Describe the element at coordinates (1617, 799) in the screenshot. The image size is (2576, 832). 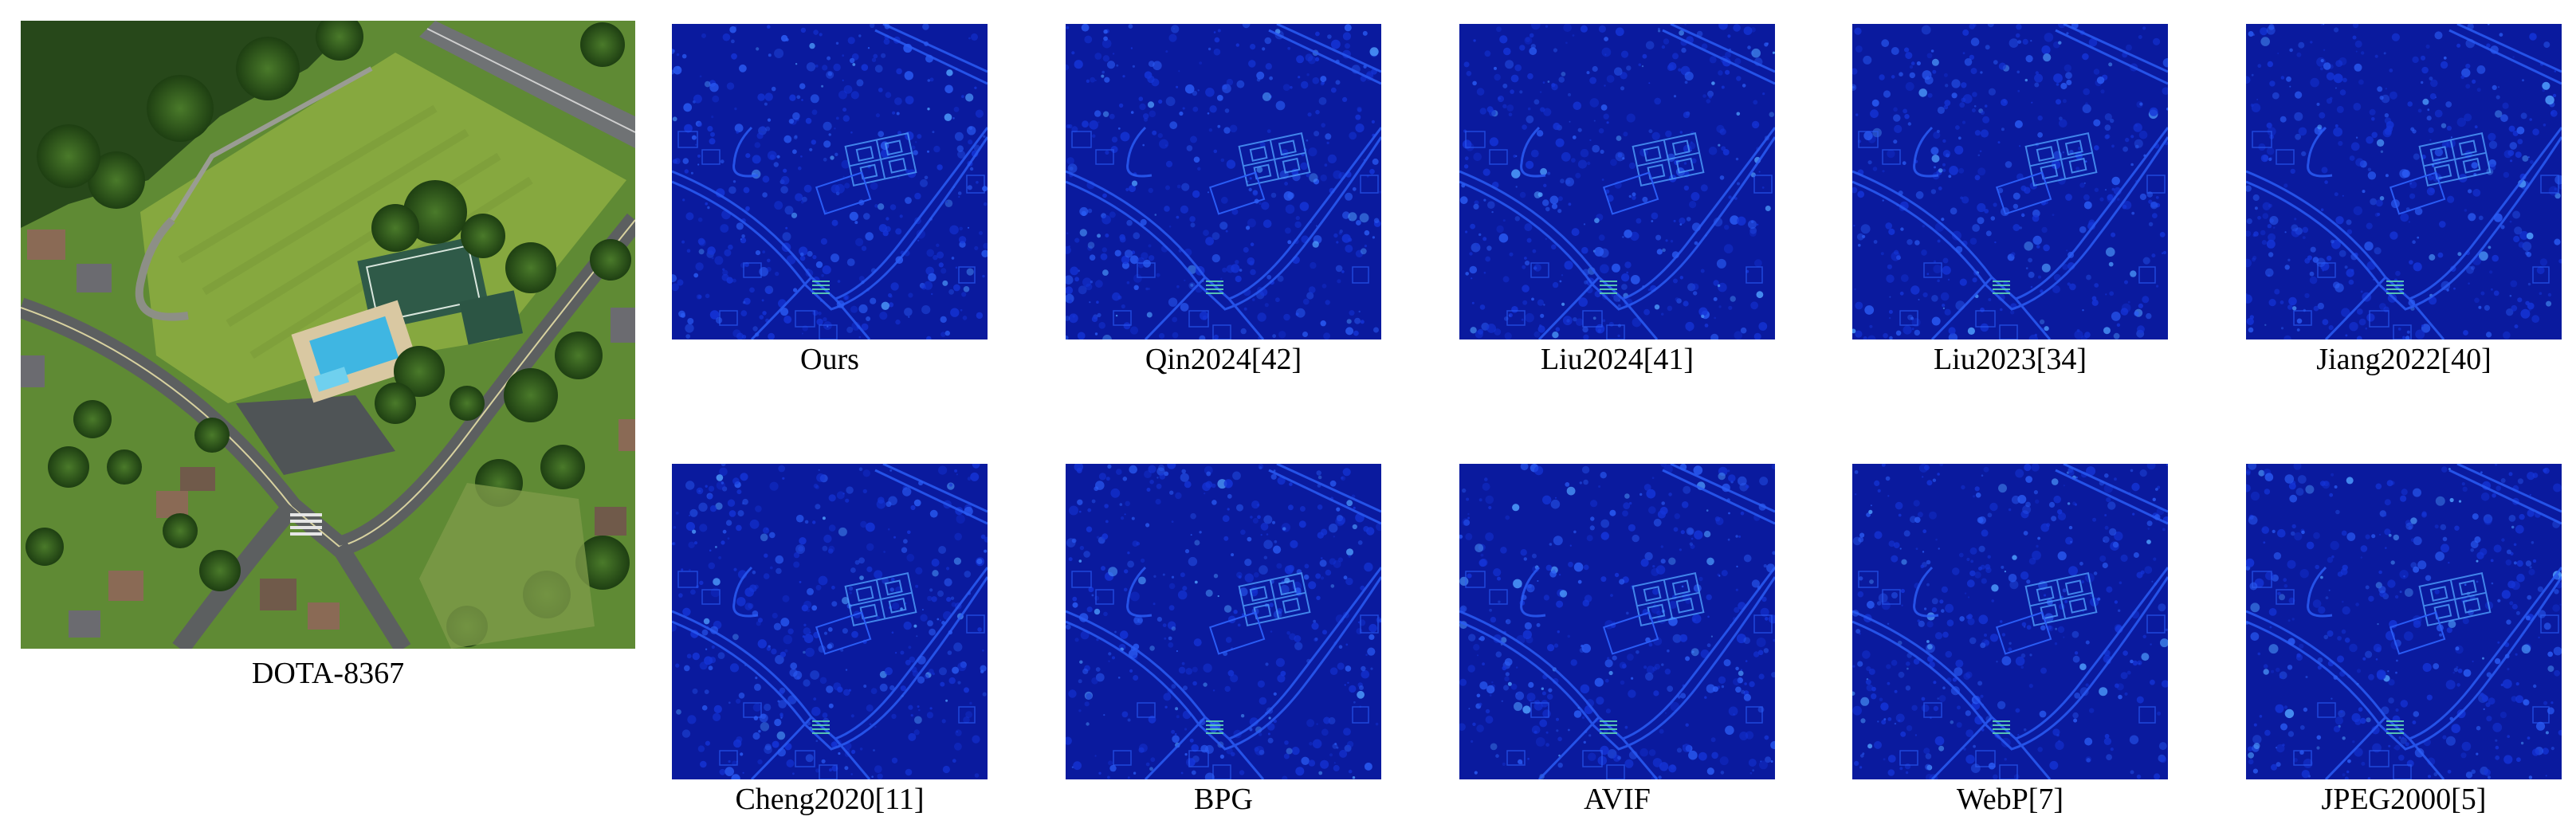
I see `method-caption: AVIF` at that location.